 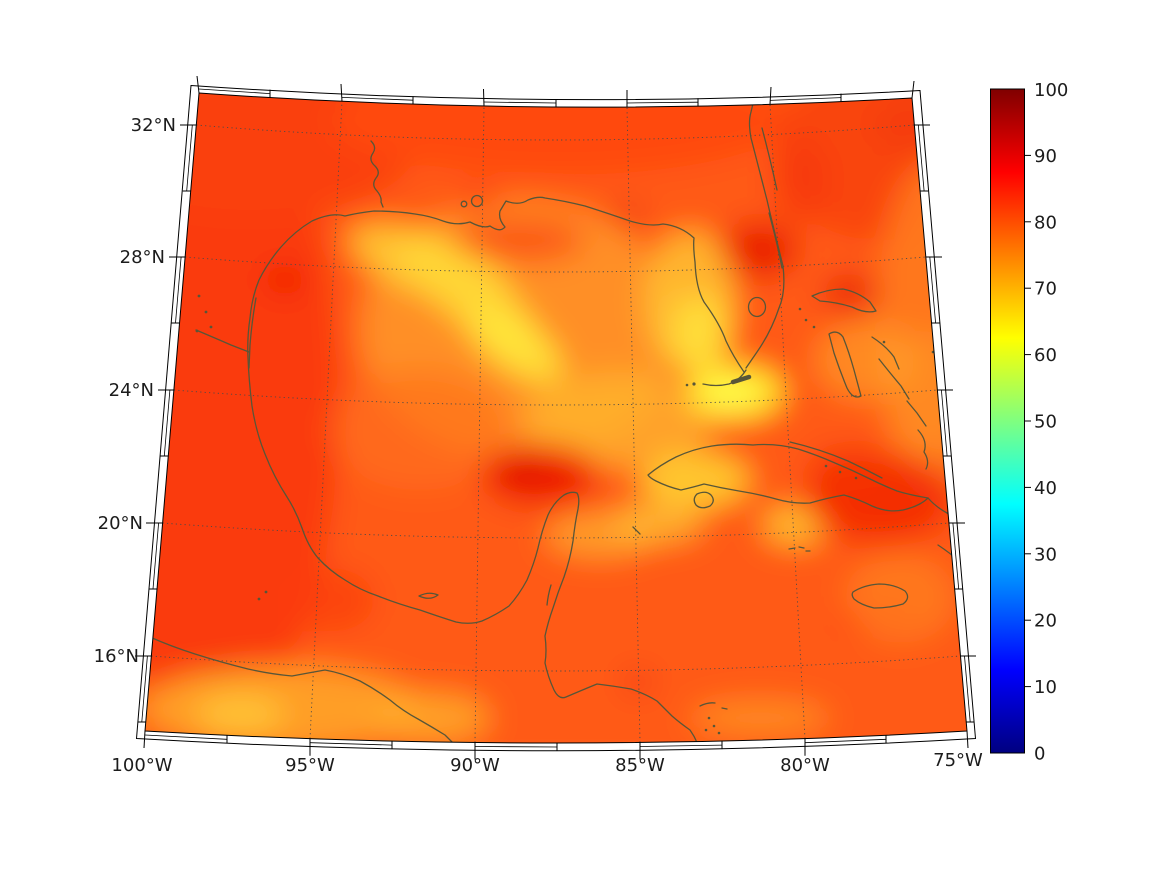 What do you see at coordinates (141, 765) in the screenshot?
I see `lon-tick-label-100w: 100°W` at bounding box center [141, 765].